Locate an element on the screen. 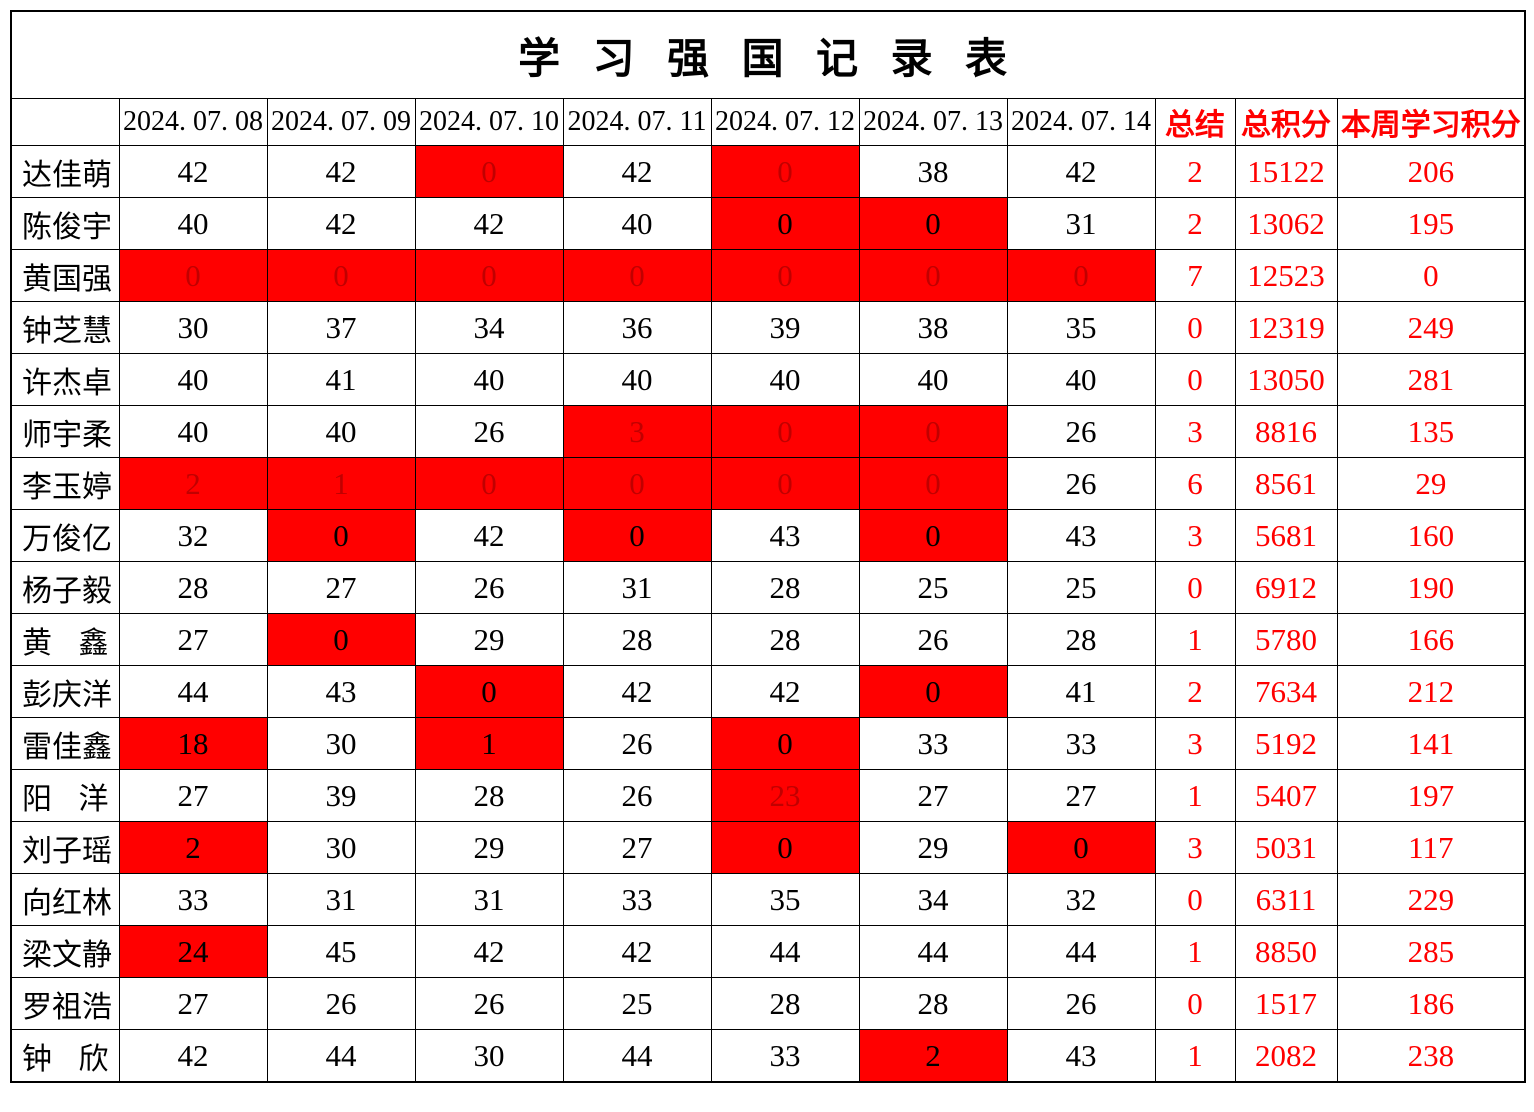 The image size is (1534, 1112). score-cell-highlighted: 1 is located at coordinates (341, 483).